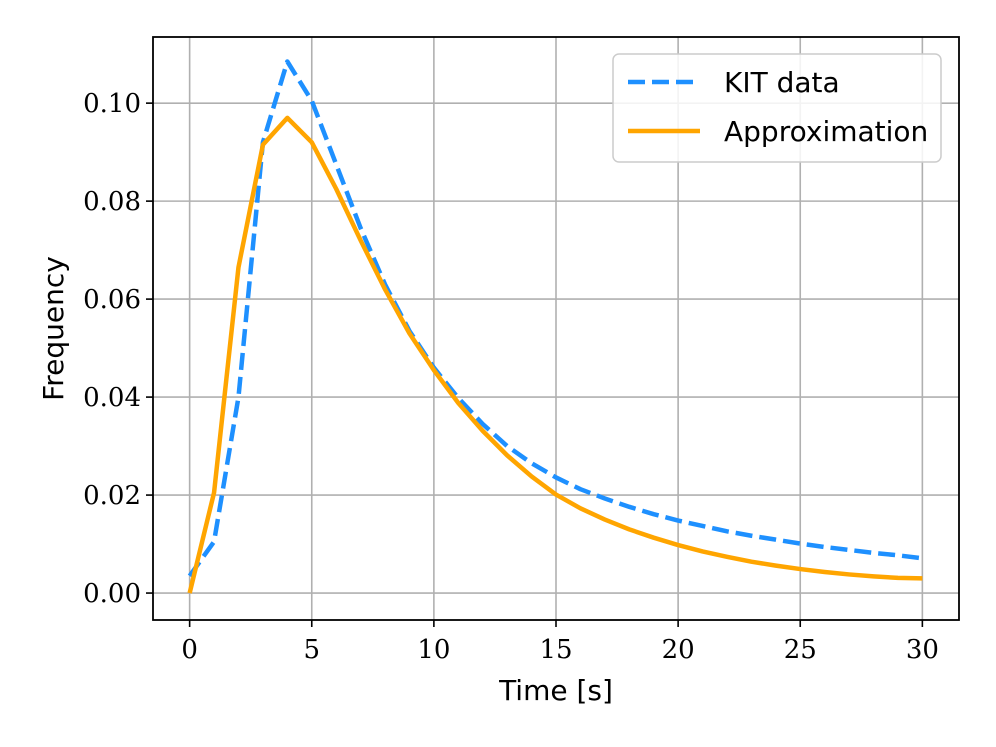 The height and width of the screenshot is (747, 996). I want to click on y-axis-title: Frequency, so click(53, 328).